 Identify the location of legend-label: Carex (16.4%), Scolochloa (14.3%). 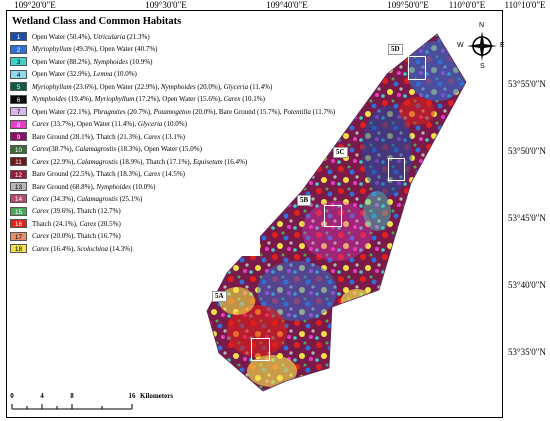
(82, 248).